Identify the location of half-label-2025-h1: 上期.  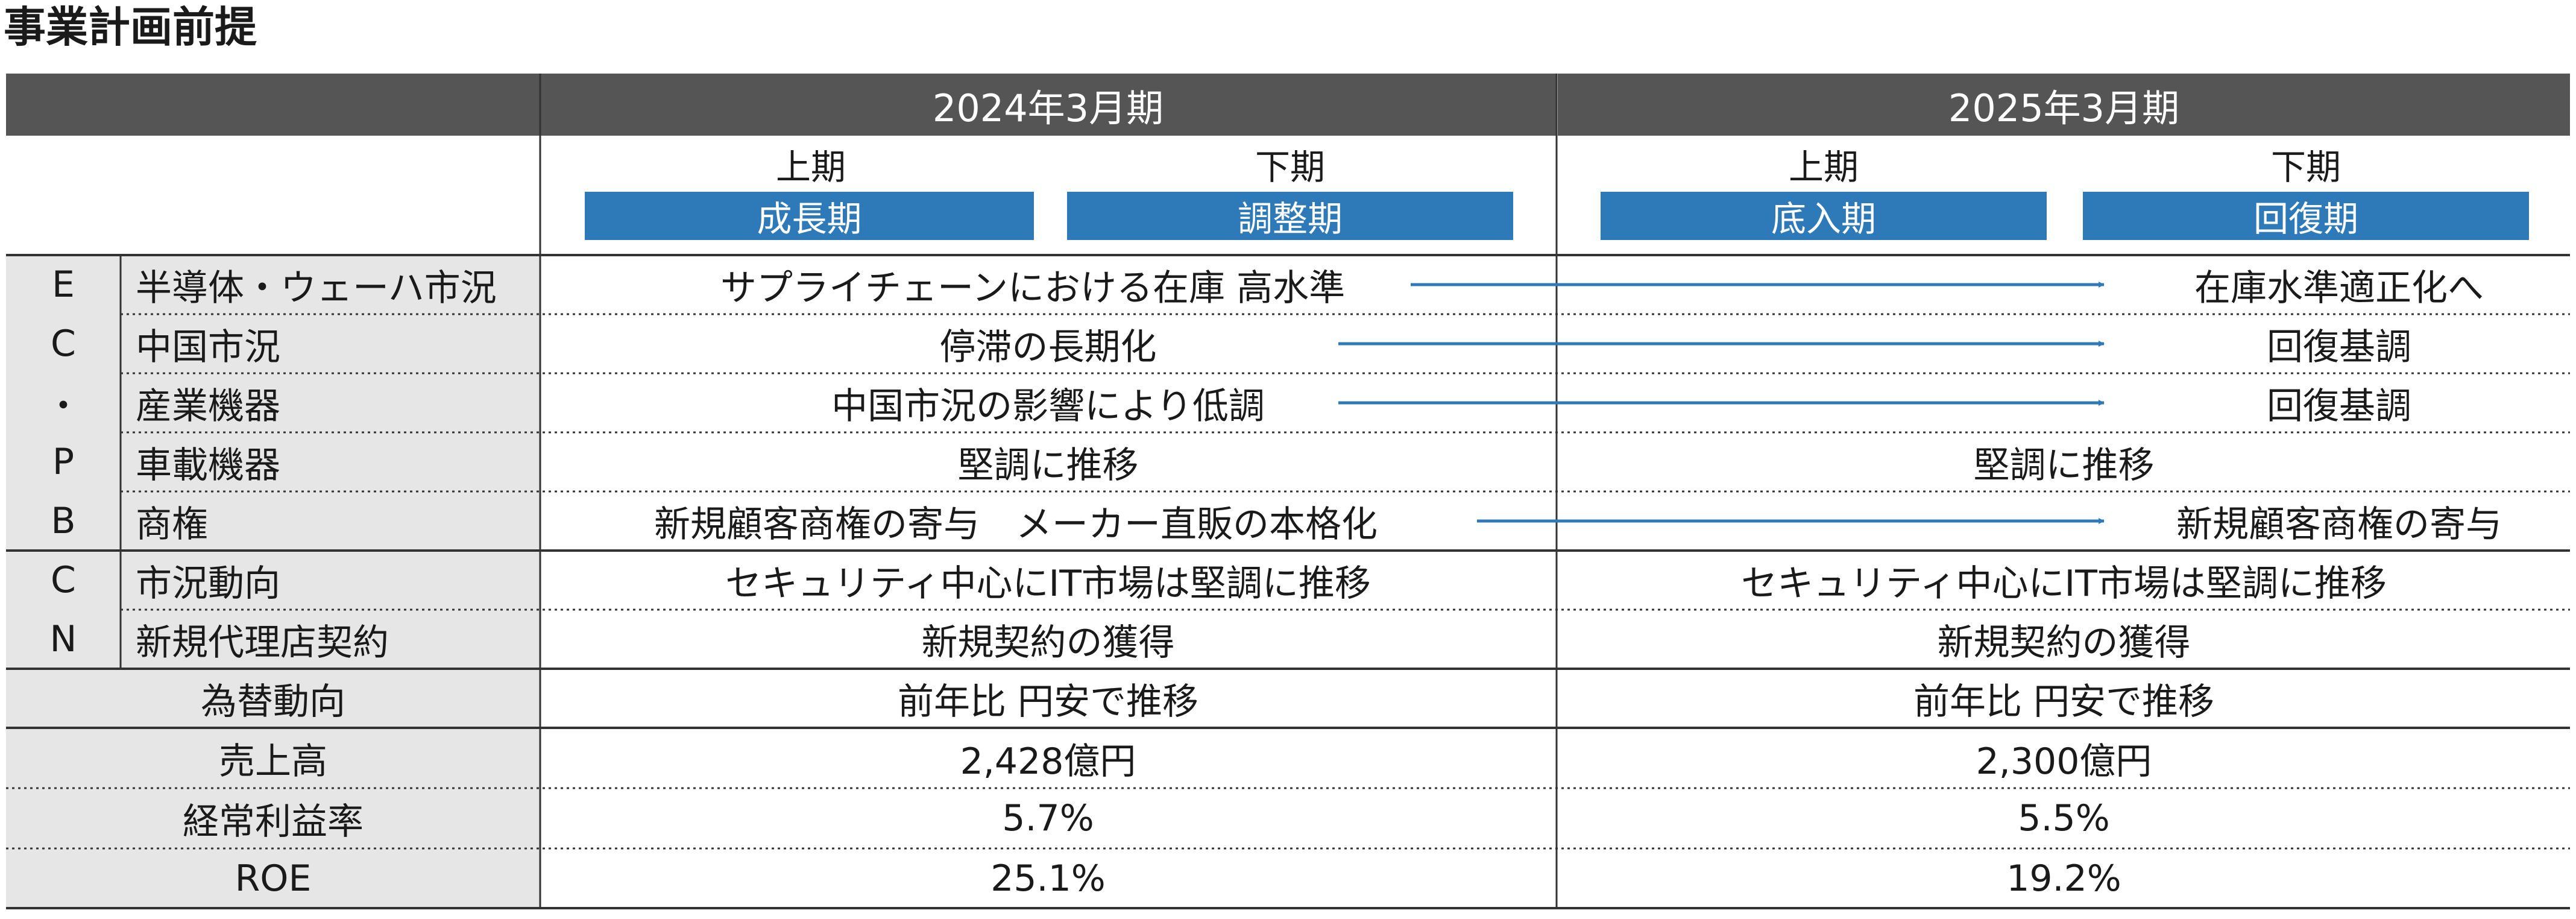
(1823, 167).